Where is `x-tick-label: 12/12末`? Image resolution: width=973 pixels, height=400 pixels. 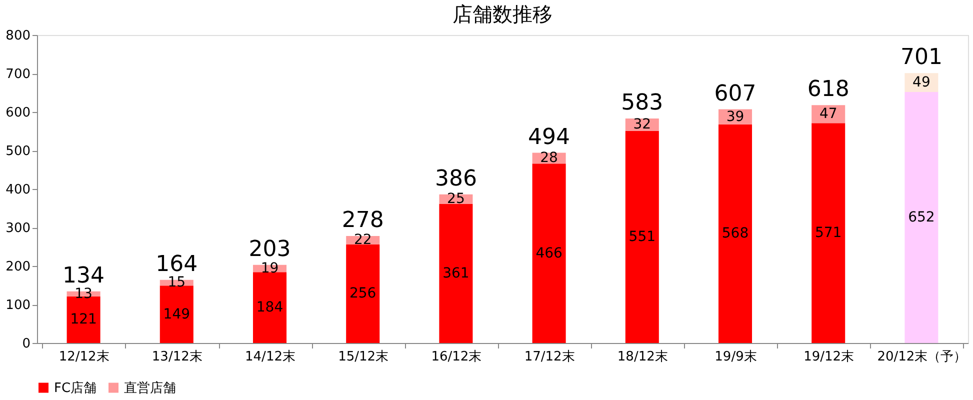 x-tick-label: 12/12末 is located at coordinates (84, 357).